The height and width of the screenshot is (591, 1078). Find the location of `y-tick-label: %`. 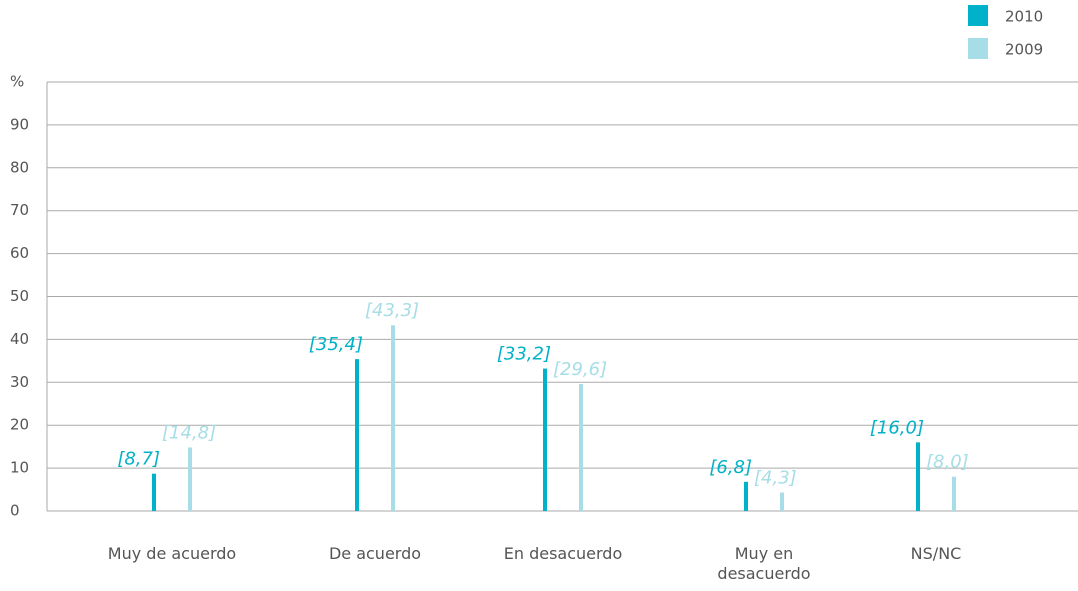

y-tick-label: % is located at coordinates (17, 82).